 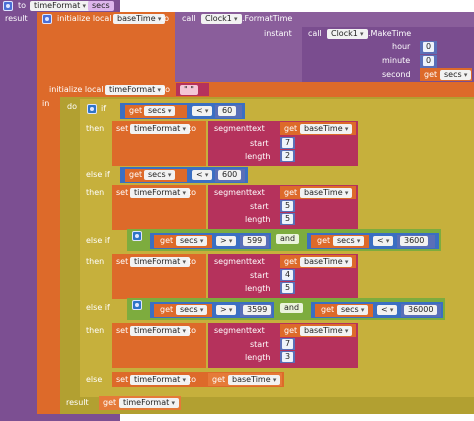 What do you see at coordinates (226, 241) in the screenshot?
I see `compare-op-3a: >` at bounding box center [226, 241].